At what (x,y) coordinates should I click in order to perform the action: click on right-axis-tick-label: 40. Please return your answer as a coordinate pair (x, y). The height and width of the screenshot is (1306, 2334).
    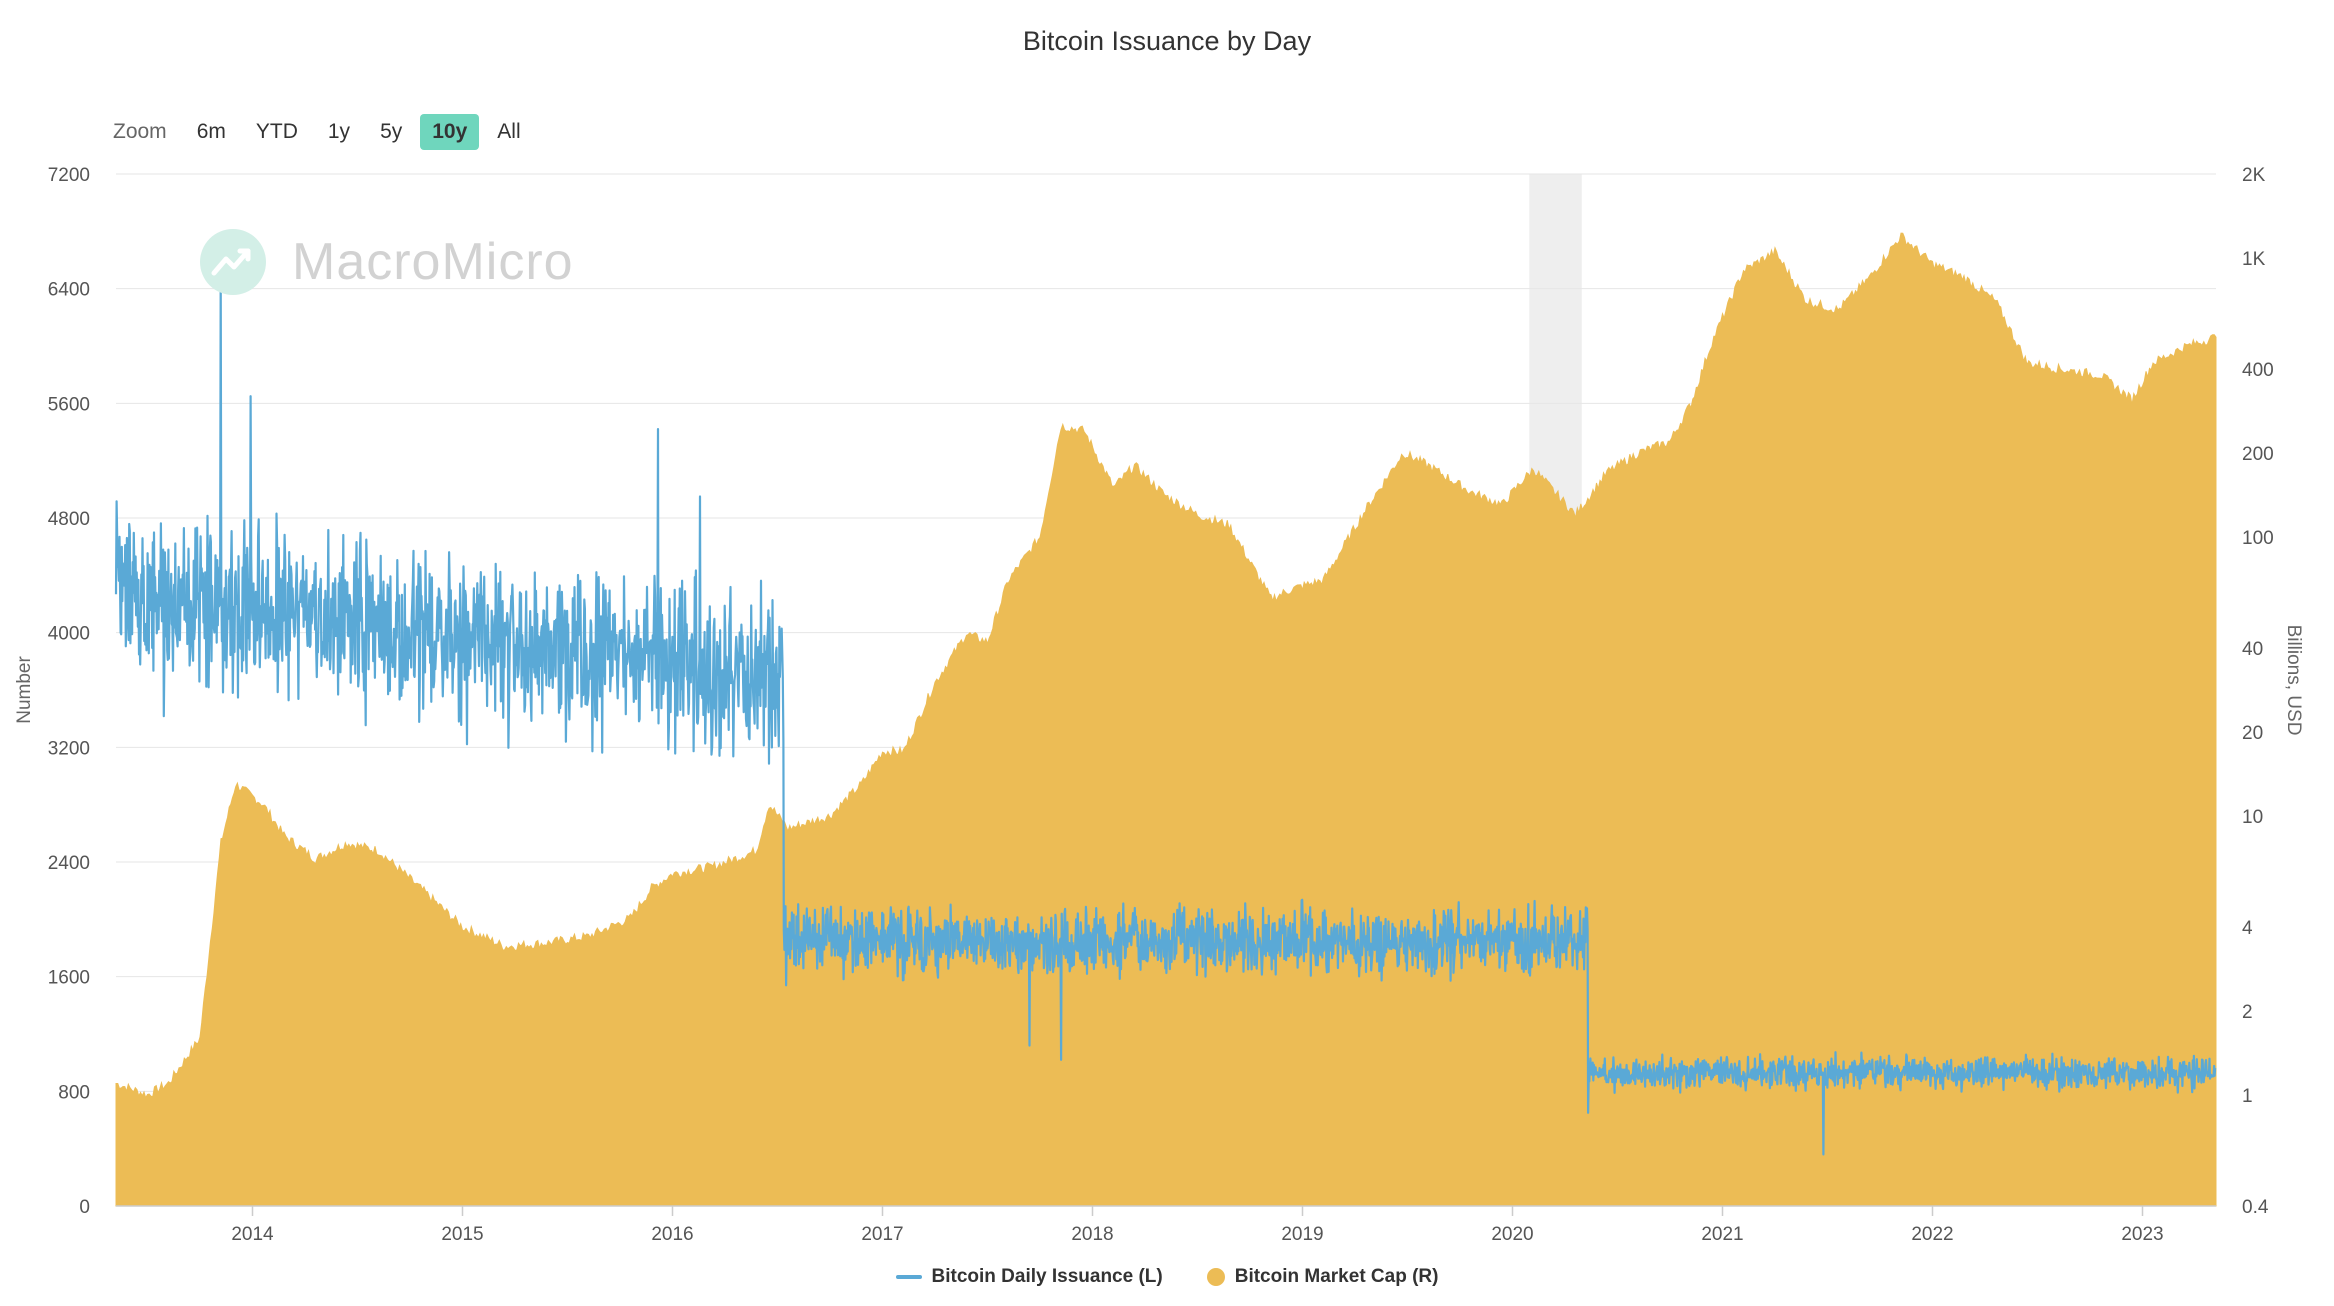
    Looking at the image, I should click on (2252, 649).